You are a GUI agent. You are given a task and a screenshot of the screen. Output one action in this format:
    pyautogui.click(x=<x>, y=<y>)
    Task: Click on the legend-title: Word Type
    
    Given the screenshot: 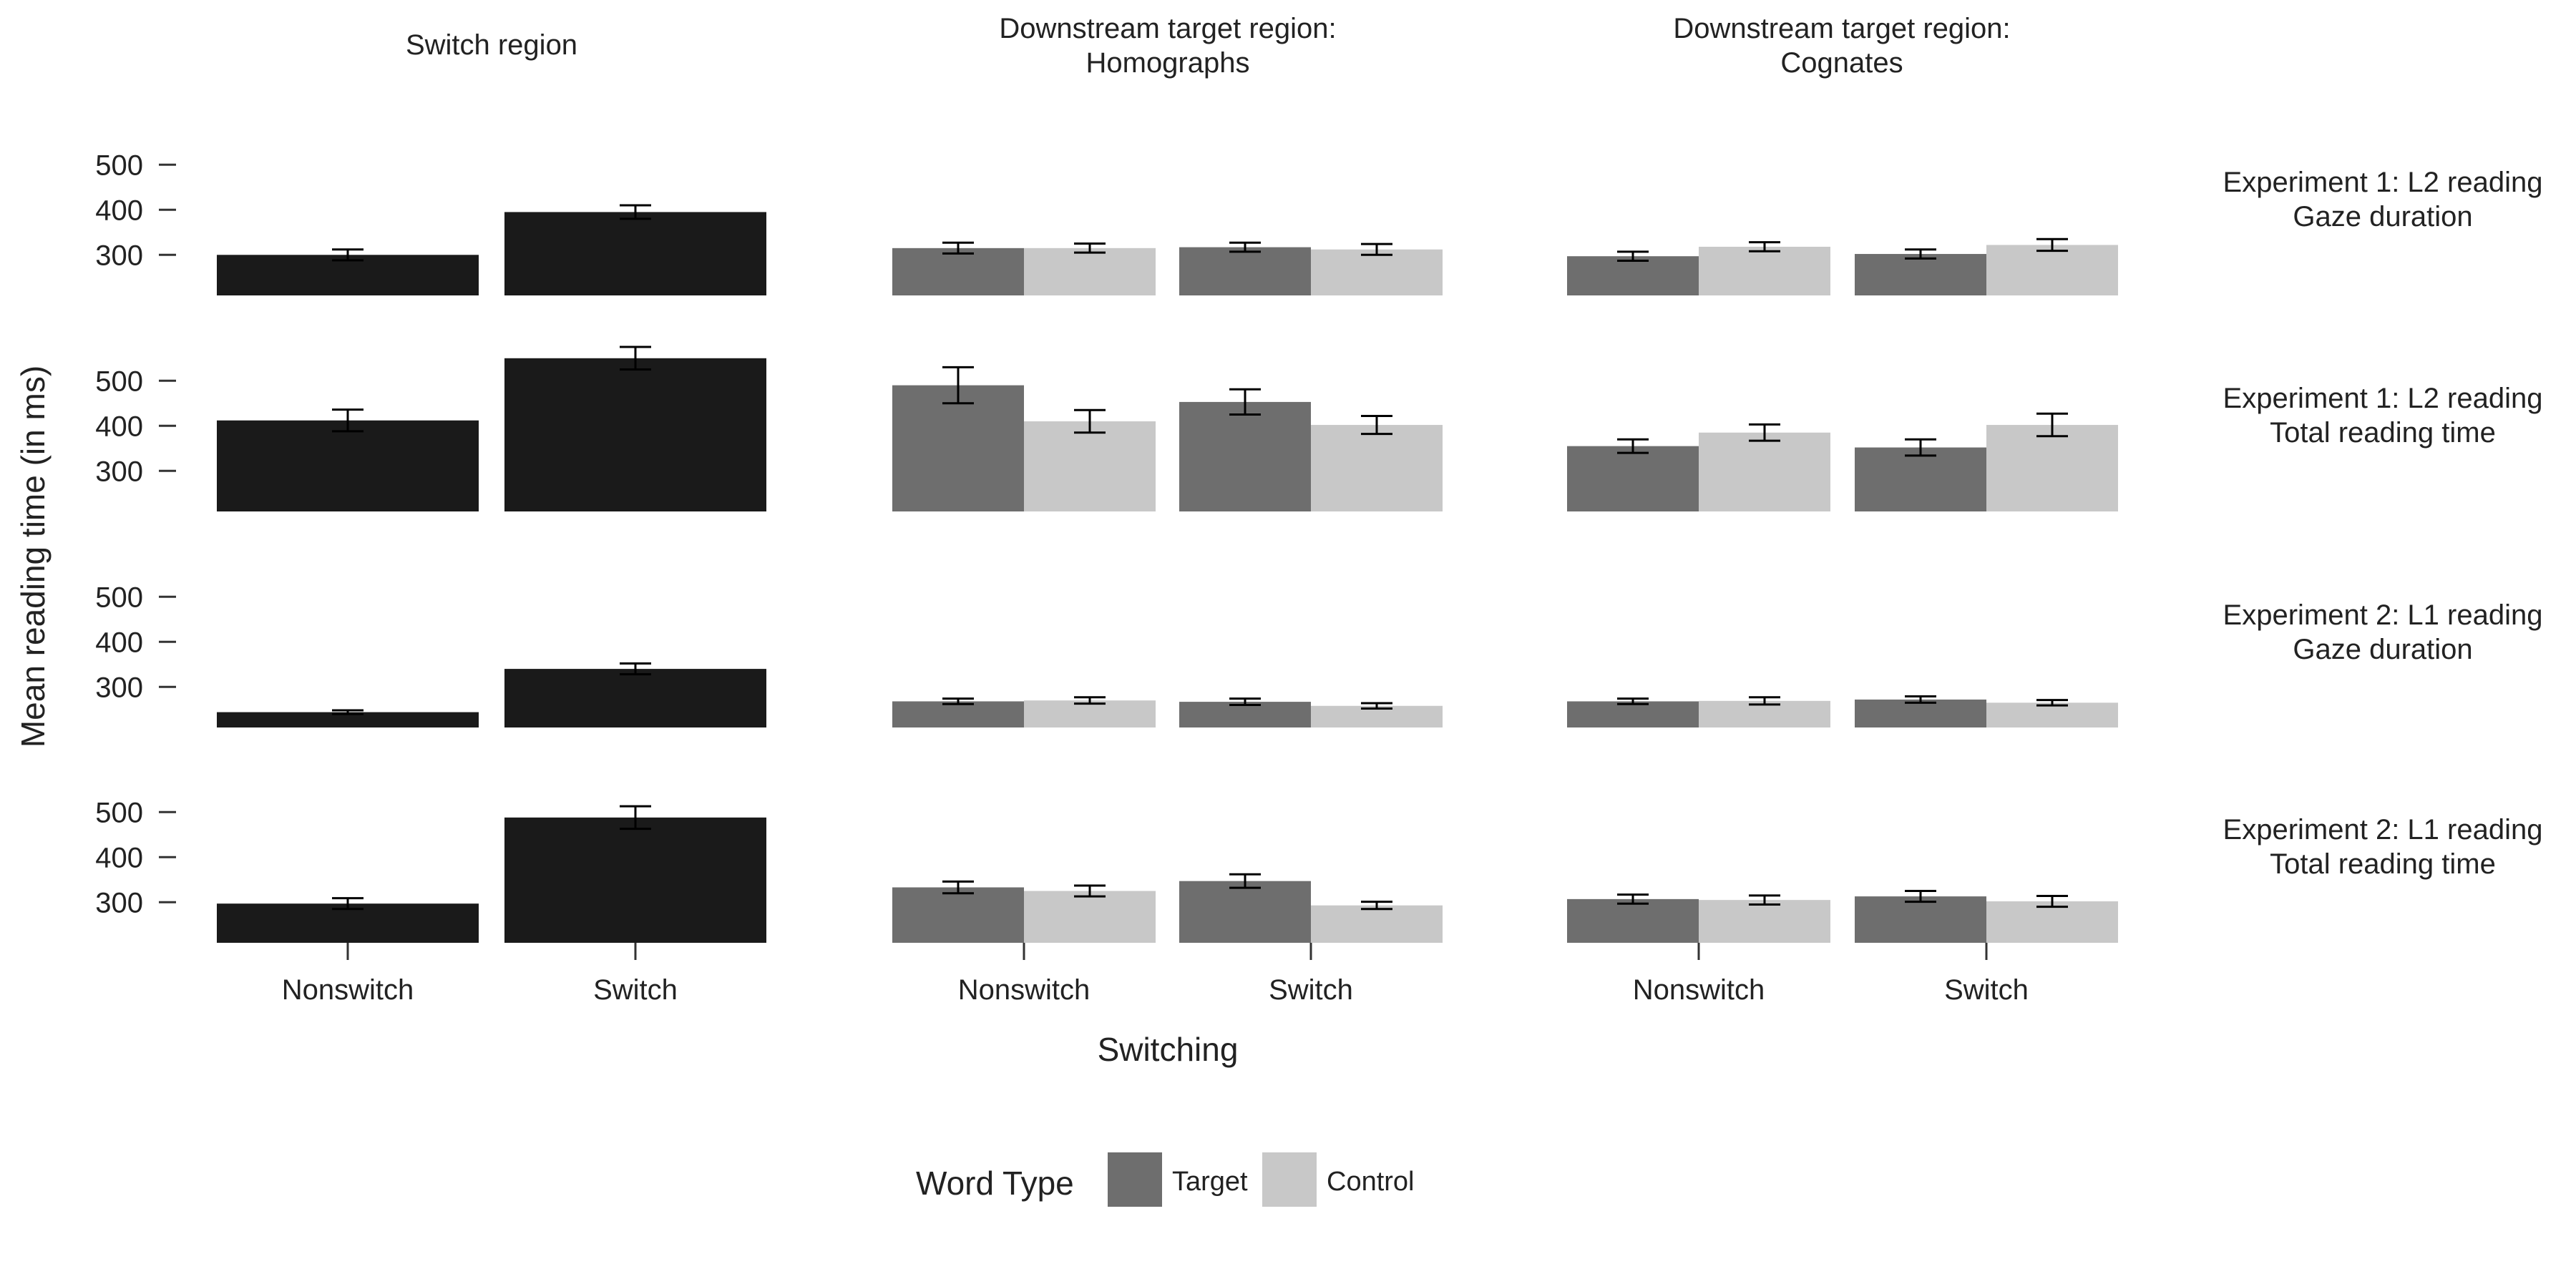 What is the action you would take?
    pyautogui.click(x=995, y=1183)
    